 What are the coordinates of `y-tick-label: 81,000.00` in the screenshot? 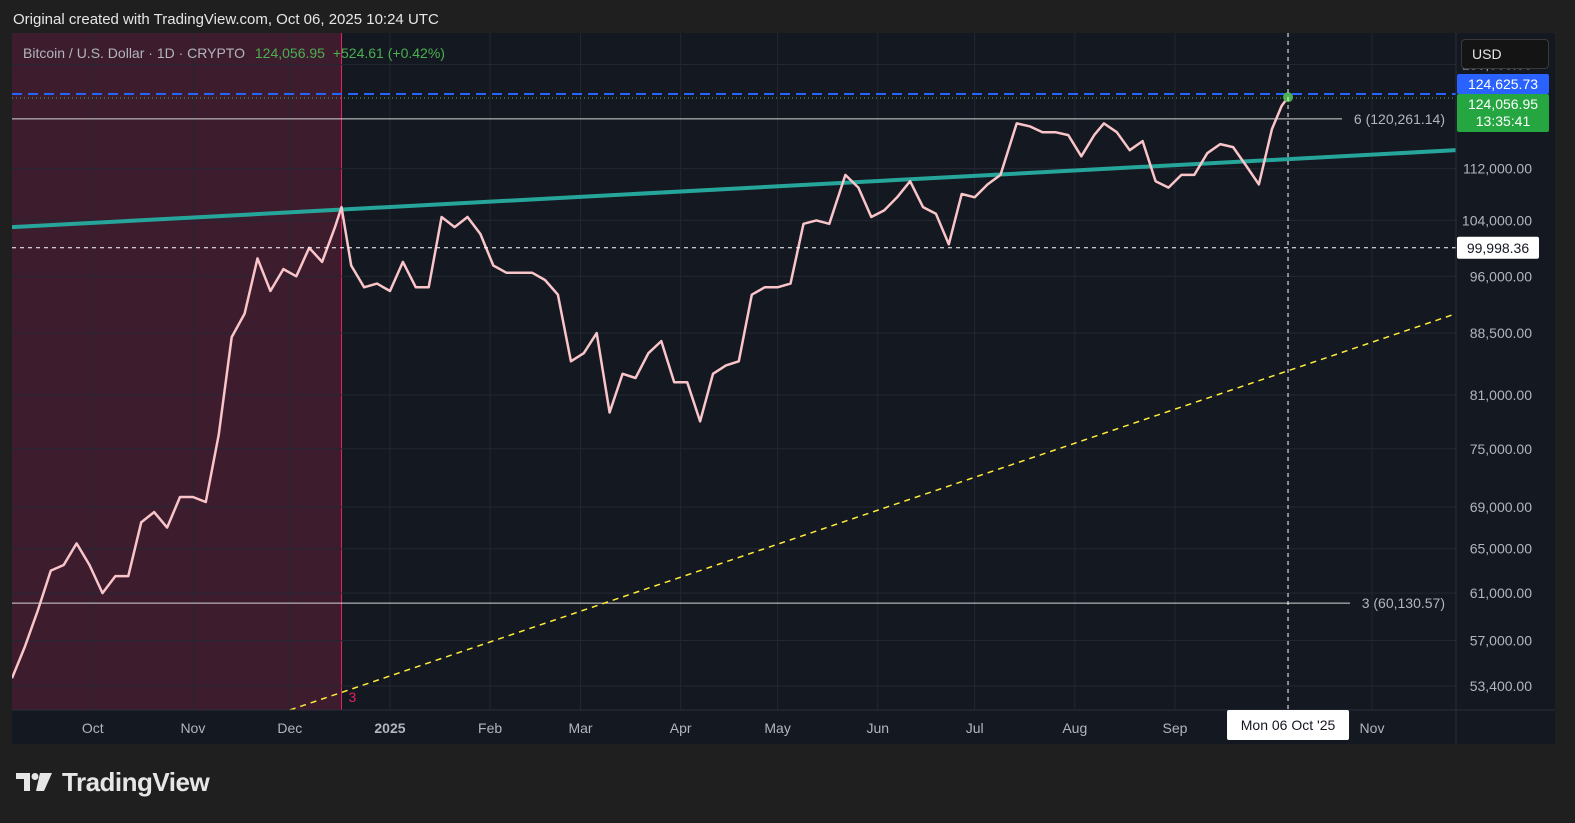 It's located at (1501, 395).